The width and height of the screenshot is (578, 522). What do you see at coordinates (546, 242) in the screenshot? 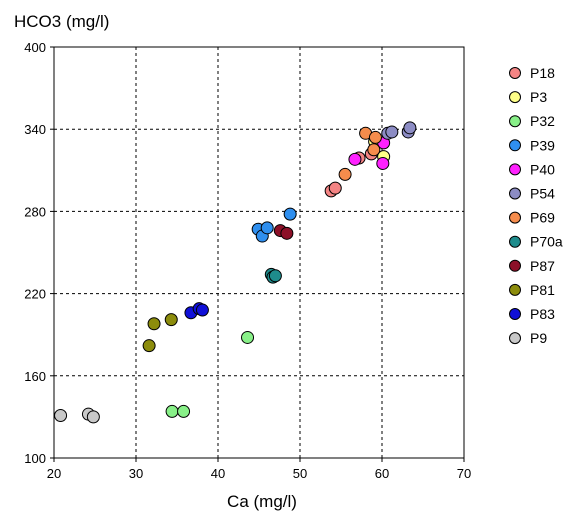
I see `legend-label-p70a: P70a` at bounding box center [546, 242].